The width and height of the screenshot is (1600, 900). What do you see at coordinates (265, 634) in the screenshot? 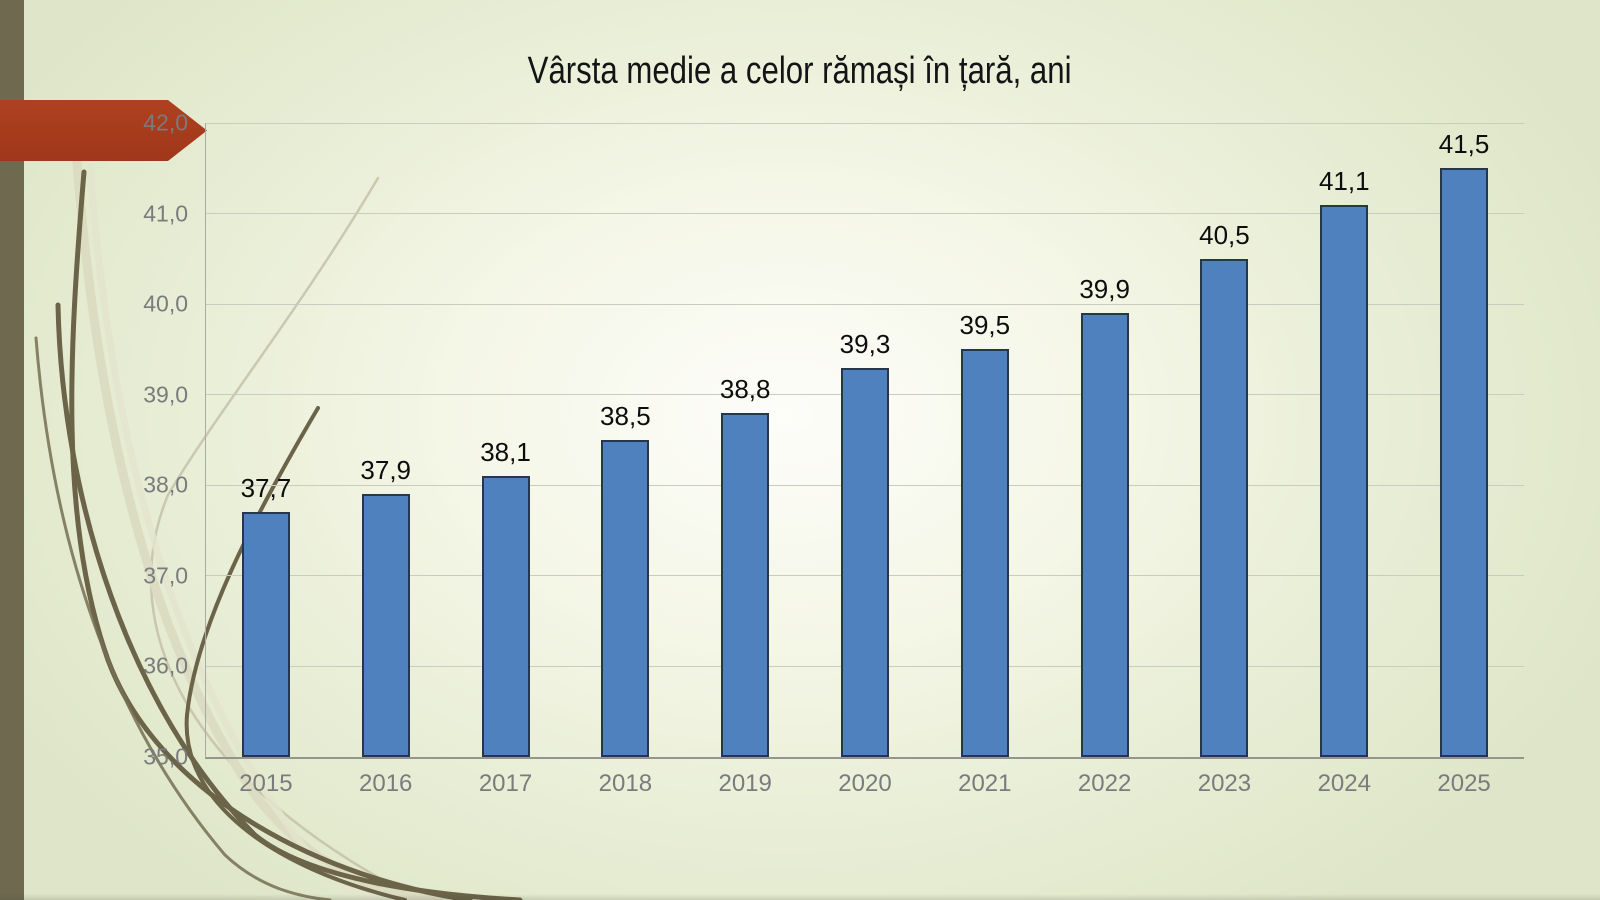
I see `bar-2015` at bounding box center [265, 634].